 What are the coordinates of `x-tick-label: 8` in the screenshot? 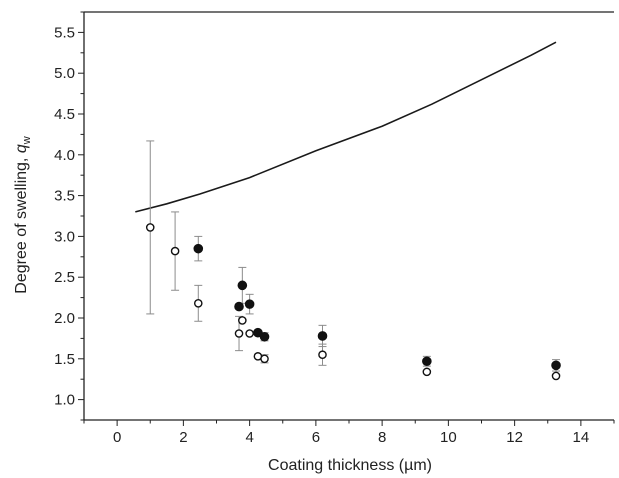 It's located at (382, 437).